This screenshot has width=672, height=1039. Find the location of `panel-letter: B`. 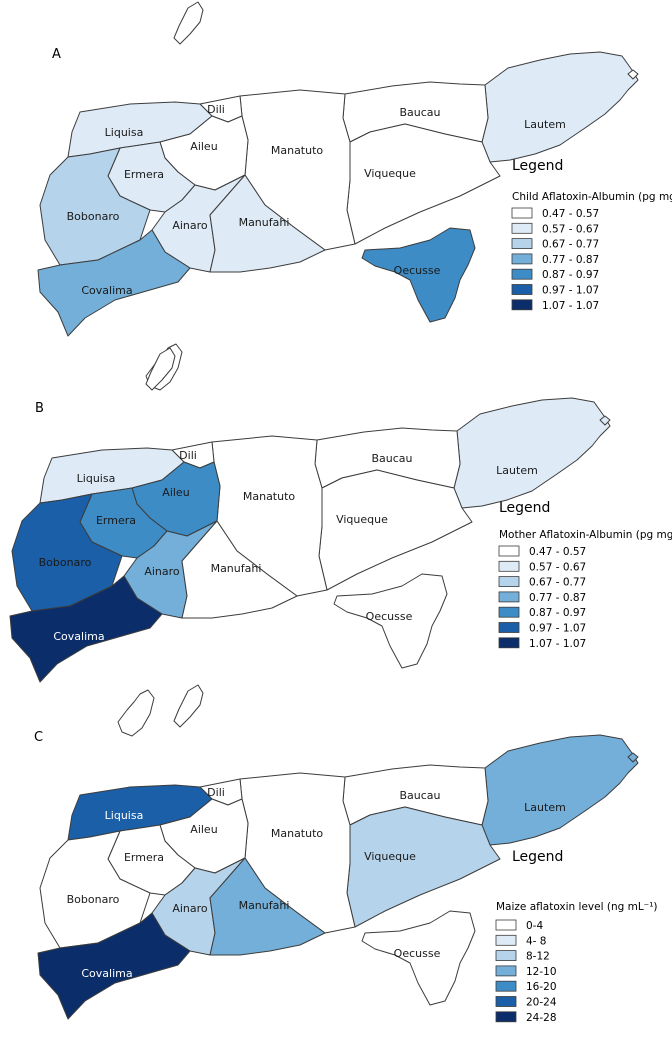

panel-letter: B is located at coordinates (39, 408).